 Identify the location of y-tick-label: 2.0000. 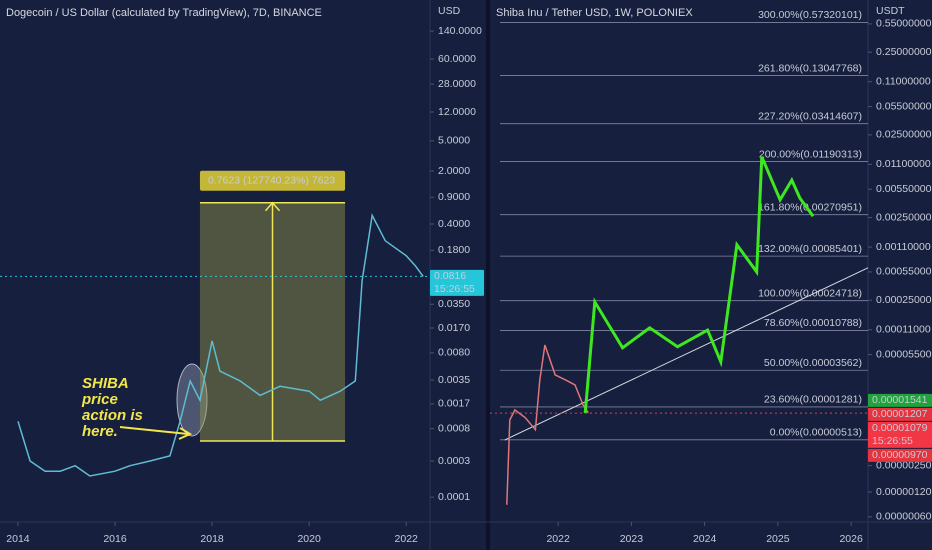
(454, 171).